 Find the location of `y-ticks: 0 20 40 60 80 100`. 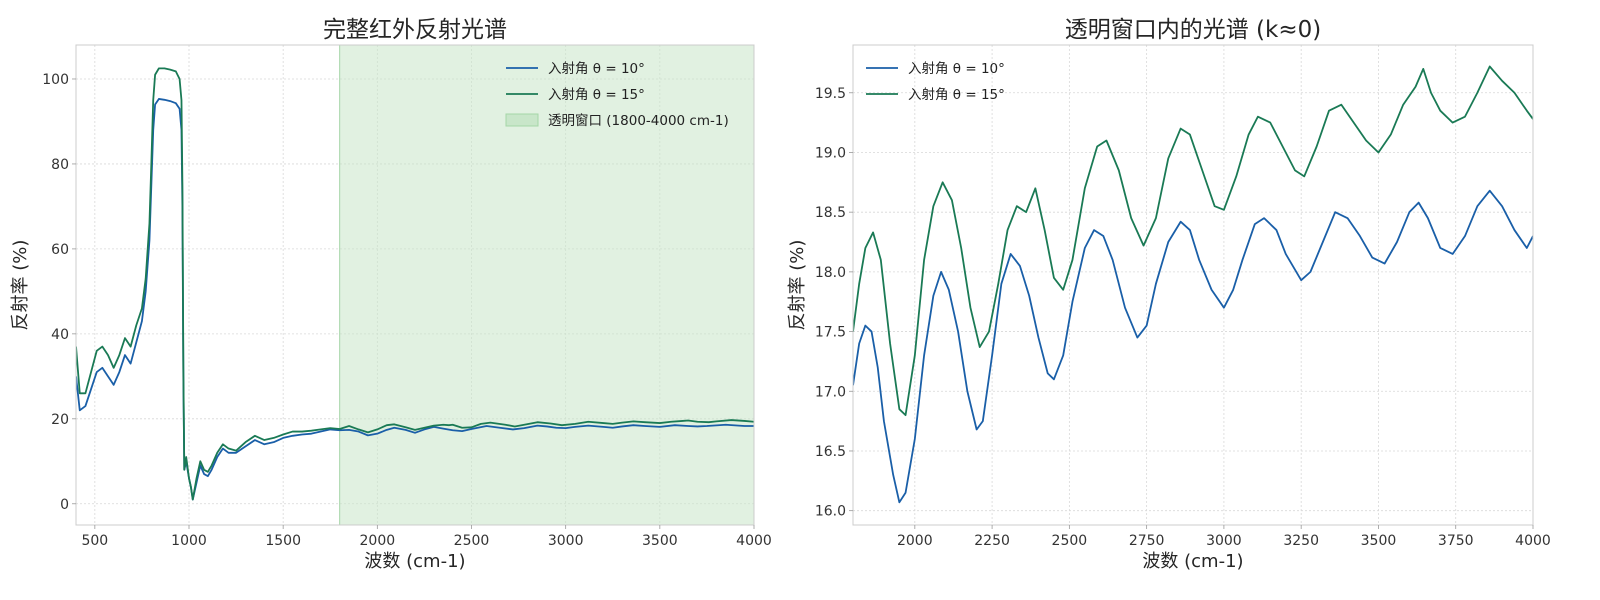

y-ticks: 0 20 40 60 80 100 is located at coordinates (59, 292).